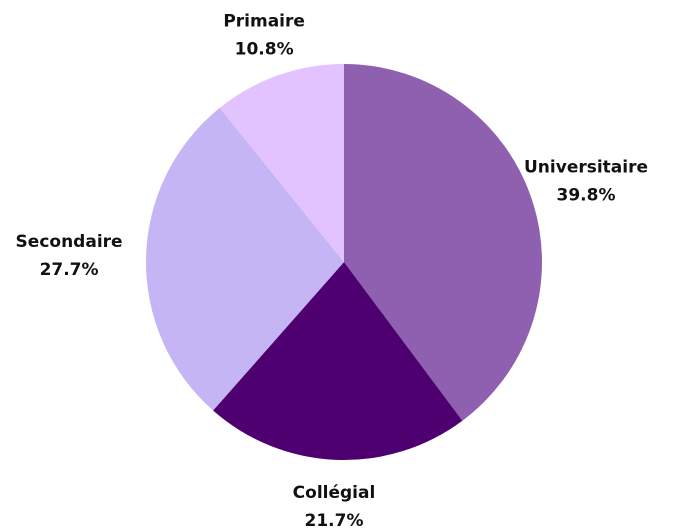  Describe the element at coordinates (264, 22) in the screenshot. I see `slice-label: Primaire` at that location.